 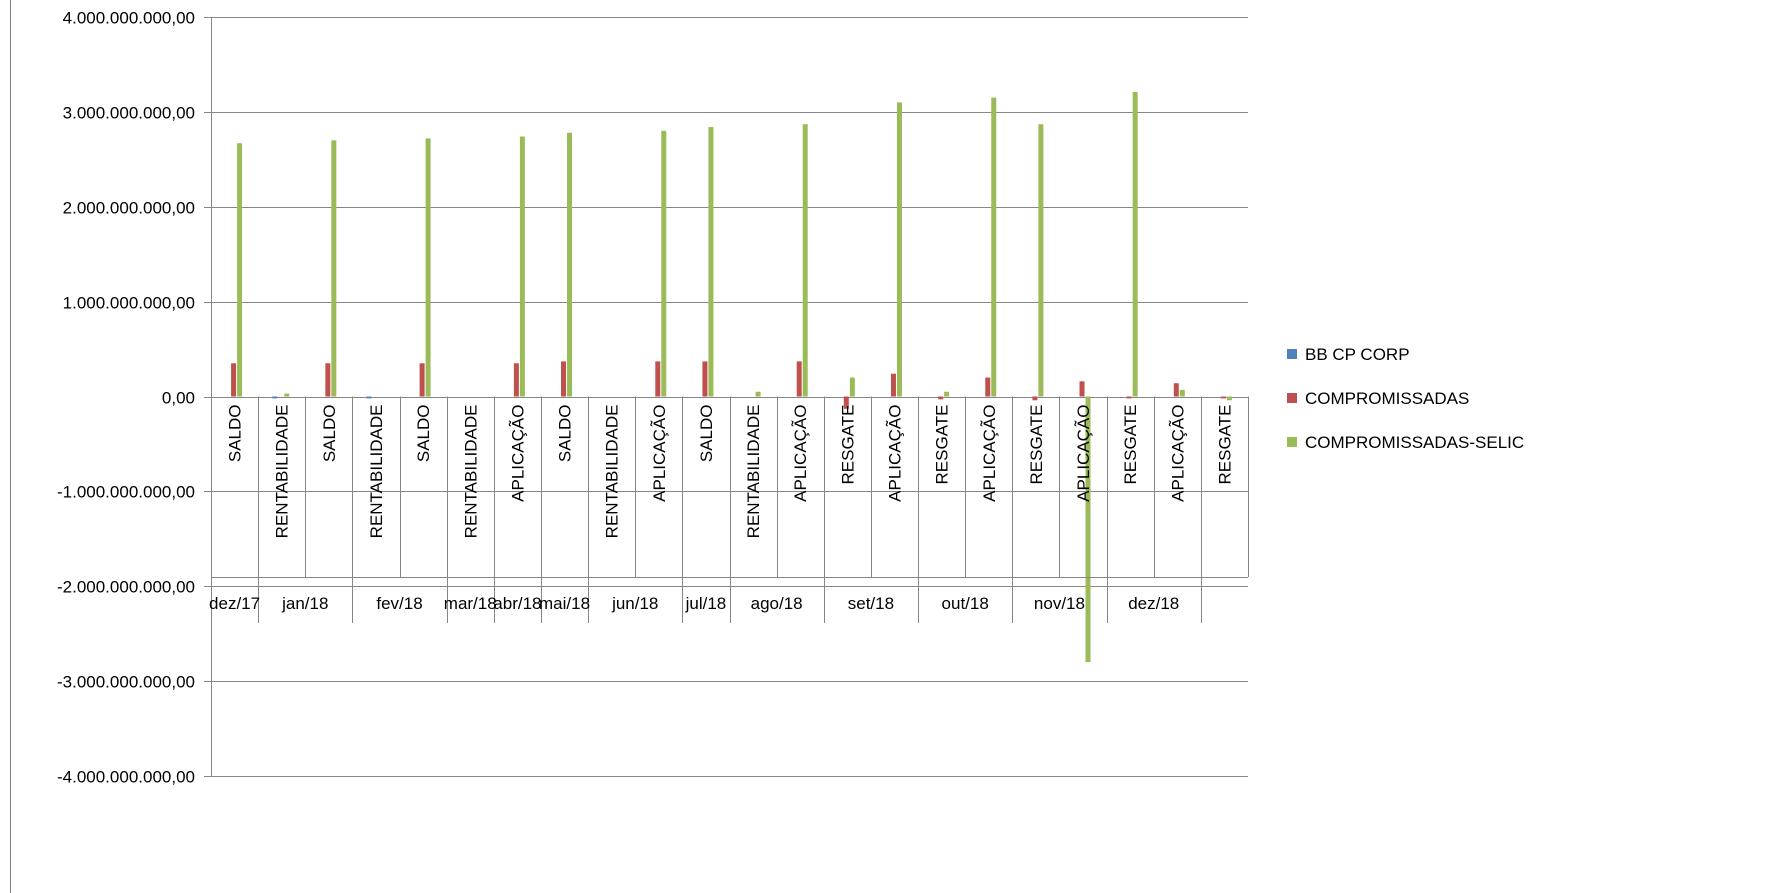 I want to click on group-label: abr/18, so click(x=517, y=603).